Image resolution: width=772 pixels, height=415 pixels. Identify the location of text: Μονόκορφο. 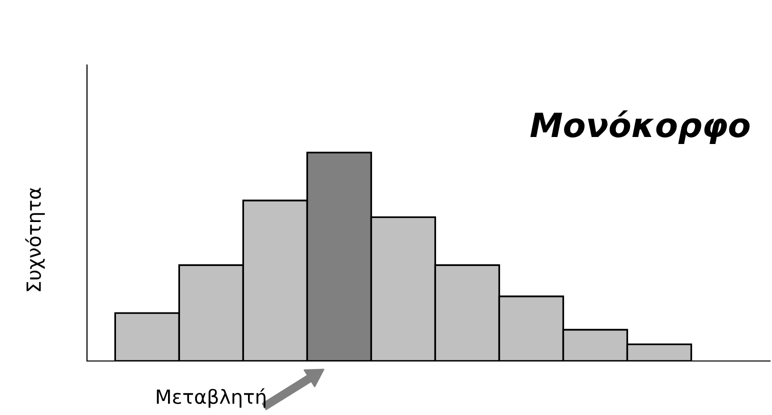
(640, 127).